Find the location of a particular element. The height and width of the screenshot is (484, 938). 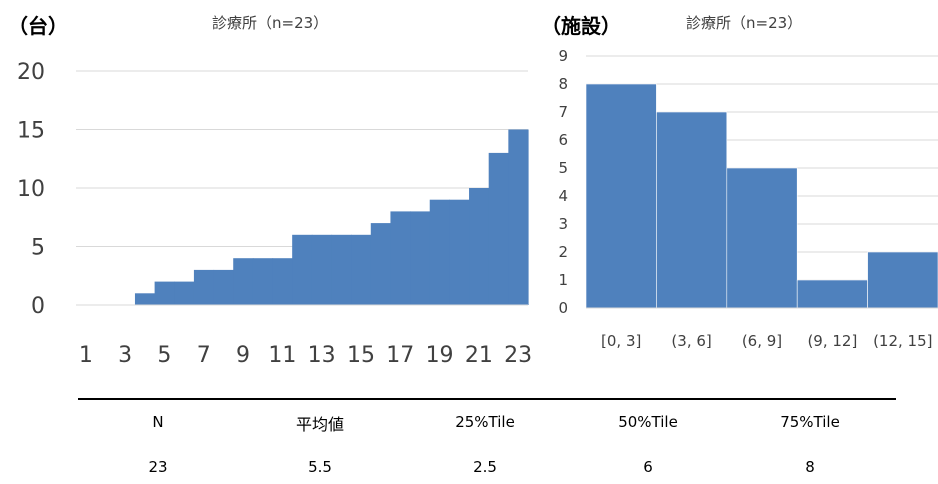

left-x-tick-label: 5 is located at coordinates (164, 355).